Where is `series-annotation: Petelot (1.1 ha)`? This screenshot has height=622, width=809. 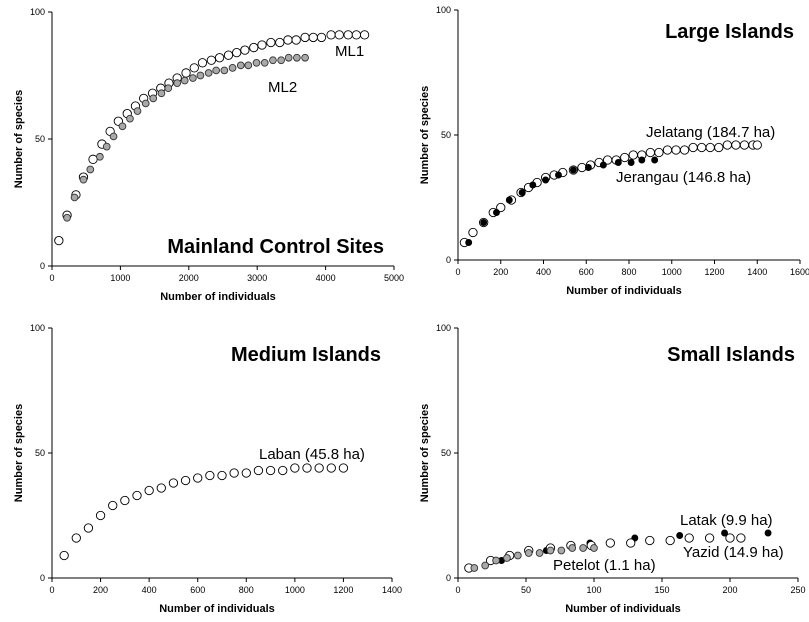
series-annotation: Petelot (1.1 ha) is located at coordinates (604, 565).